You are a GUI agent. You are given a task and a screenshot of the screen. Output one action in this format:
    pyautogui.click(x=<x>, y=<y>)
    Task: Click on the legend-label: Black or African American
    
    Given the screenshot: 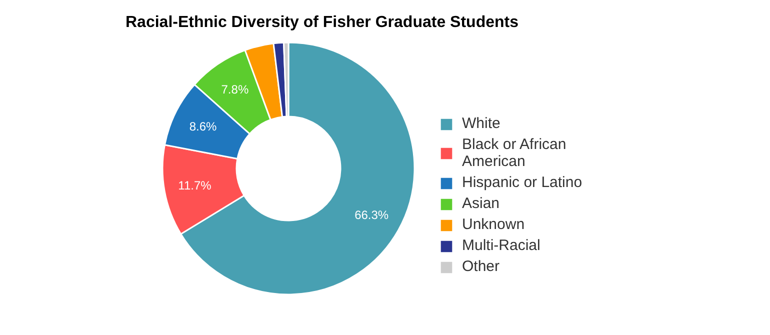 What is the action you would take?
    pyautogui.click(x=514, y=153)
    